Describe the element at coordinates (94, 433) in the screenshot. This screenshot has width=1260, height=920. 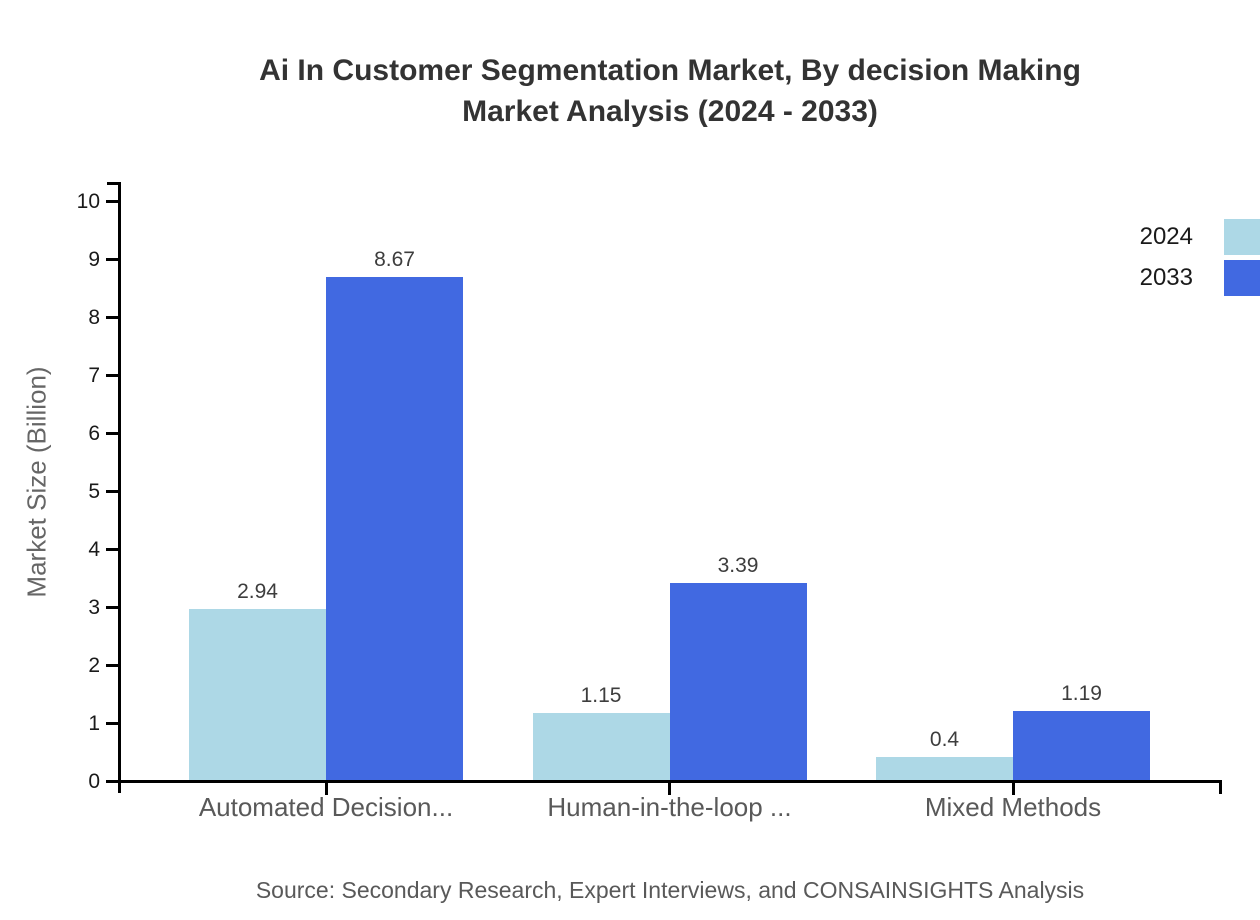
I see `y-tick-label-6: 6` at that location.